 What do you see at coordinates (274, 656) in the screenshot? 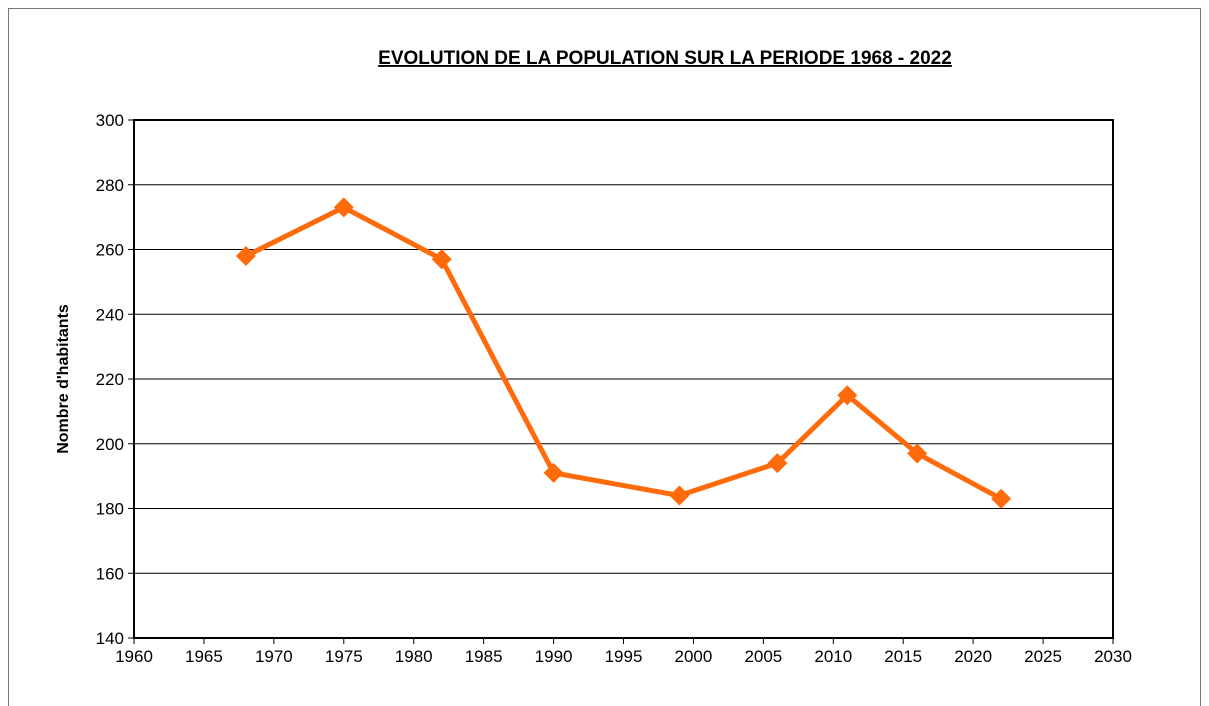
I see `x-tick-label: 1970` at bounding box center [274, 656].